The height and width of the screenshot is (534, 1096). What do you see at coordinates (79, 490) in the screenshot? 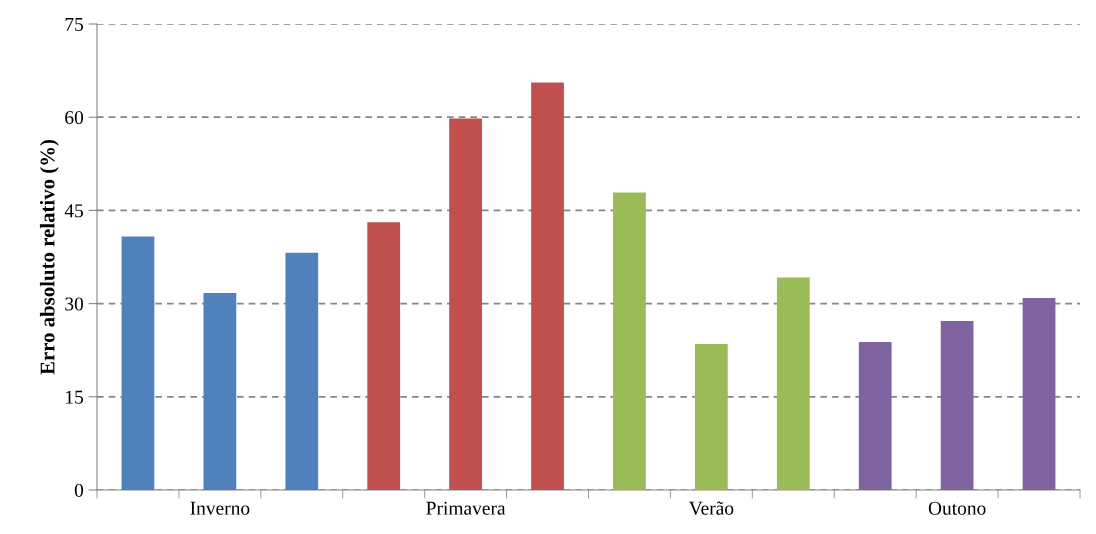
I see `y-tick-label: 0` at bounding box center [79, 490].